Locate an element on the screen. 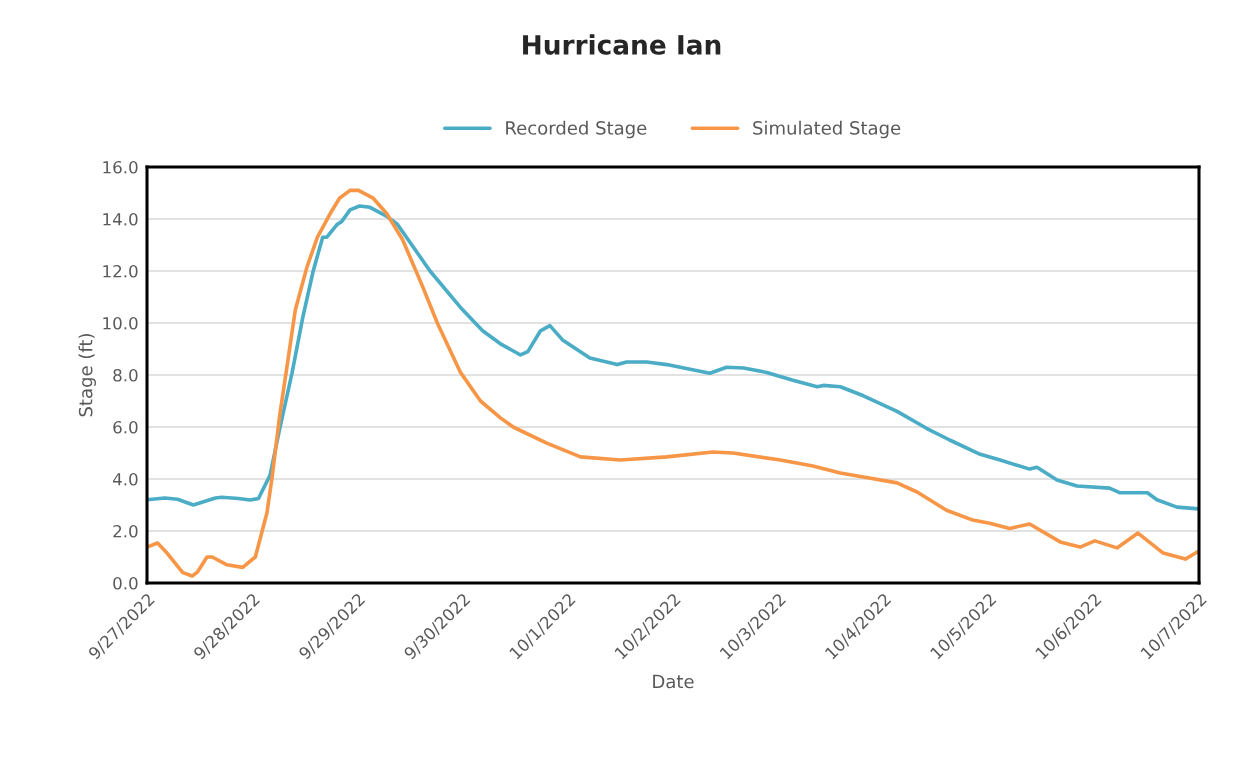 This screenshot has width=1243, height=763. y-tick-label: 6.0 is located at coordinates (125, 427).